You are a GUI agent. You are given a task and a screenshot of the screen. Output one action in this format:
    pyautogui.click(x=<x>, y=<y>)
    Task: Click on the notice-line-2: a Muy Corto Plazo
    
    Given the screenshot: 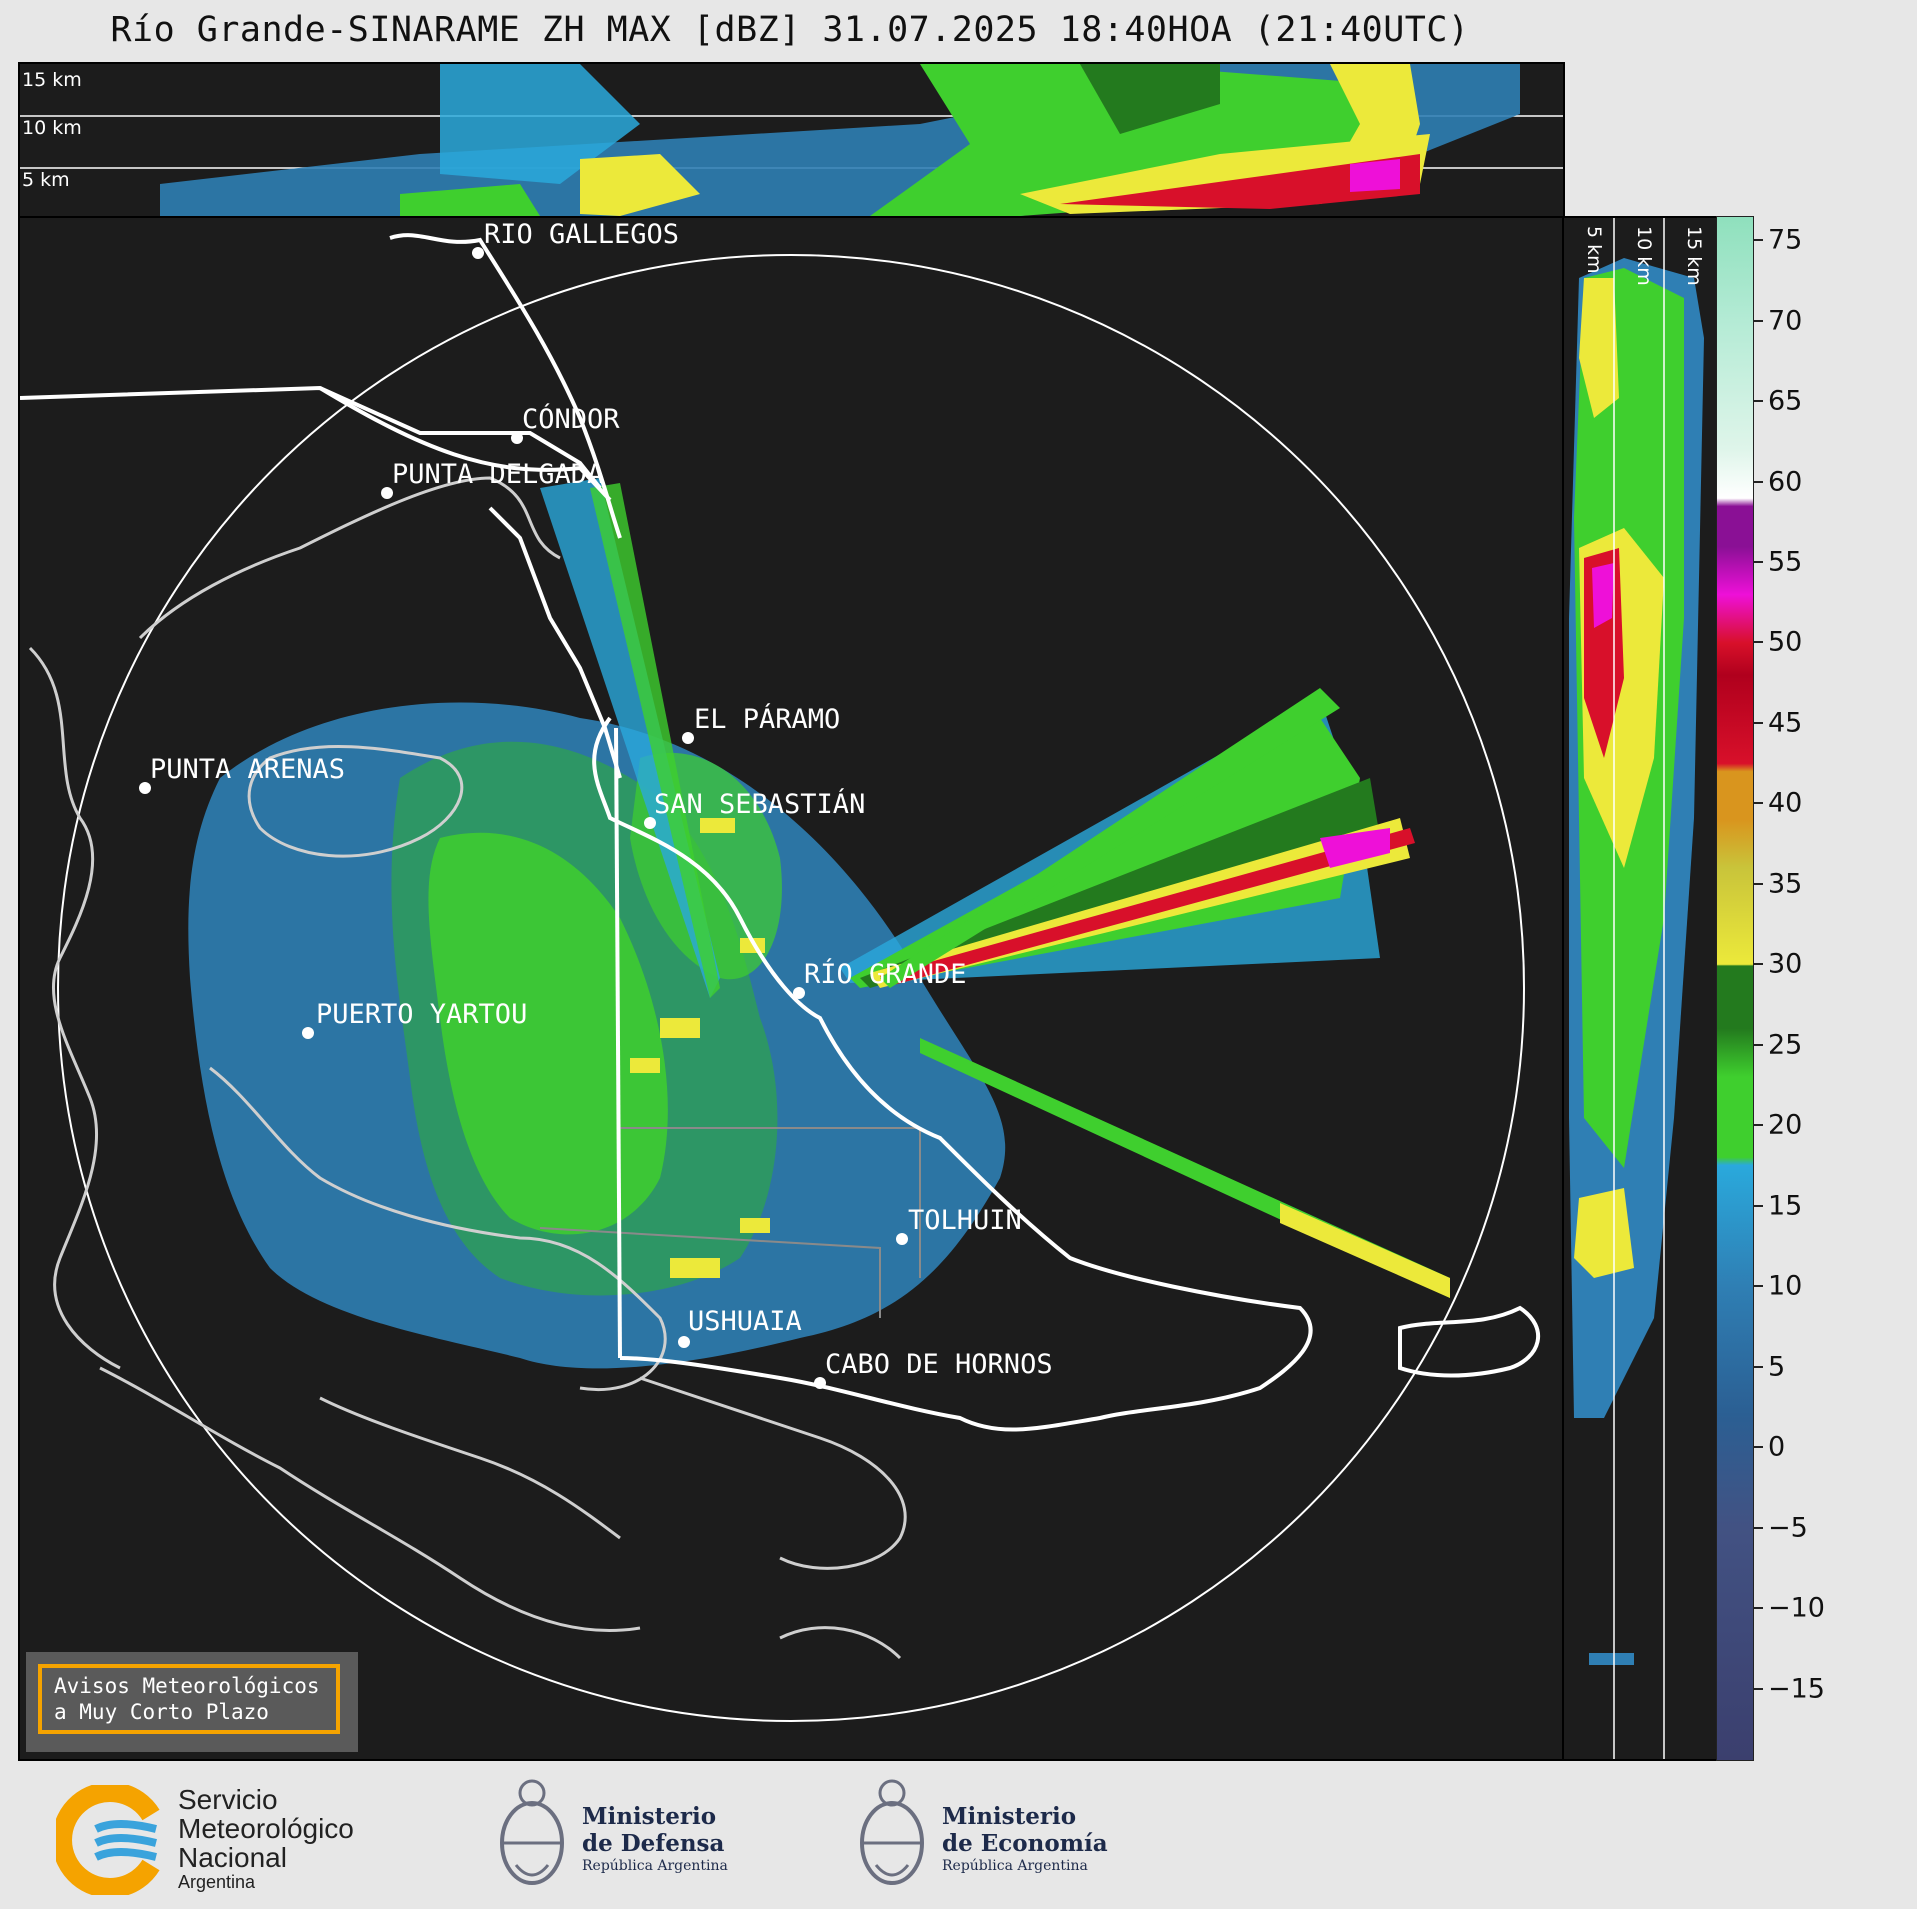 What is the action you would take?
    pyautogui.click(x=161, y=1712)
    